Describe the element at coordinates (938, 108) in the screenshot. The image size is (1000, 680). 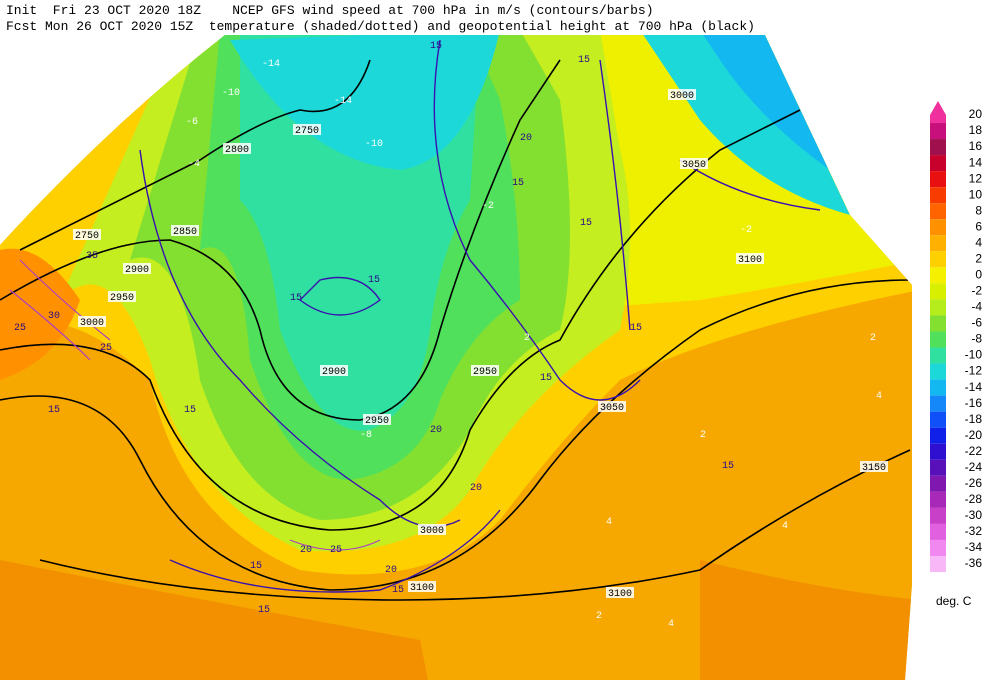
I see `colorbar-arrow` at that location.